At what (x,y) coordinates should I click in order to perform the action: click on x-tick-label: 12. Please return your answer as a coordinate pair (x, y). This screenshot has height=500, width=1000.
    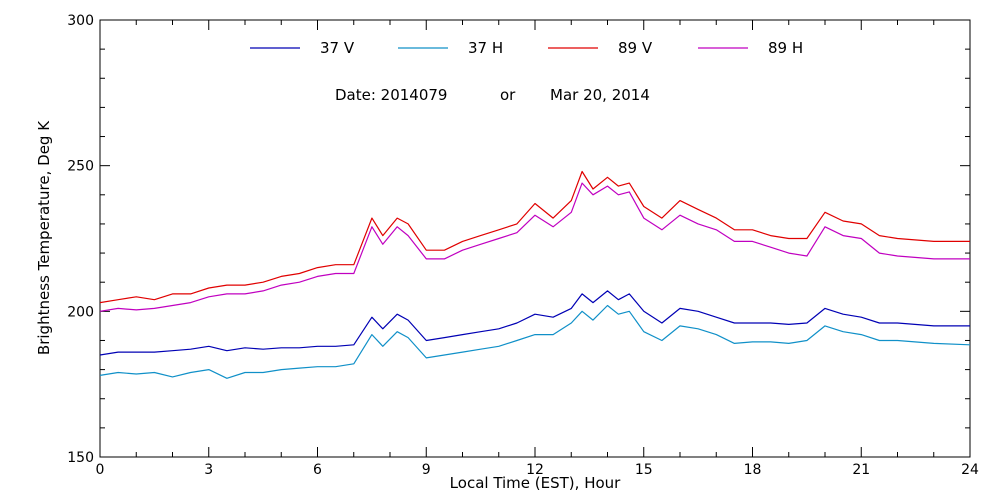
    Looking at the image, I should click on (535, 470).